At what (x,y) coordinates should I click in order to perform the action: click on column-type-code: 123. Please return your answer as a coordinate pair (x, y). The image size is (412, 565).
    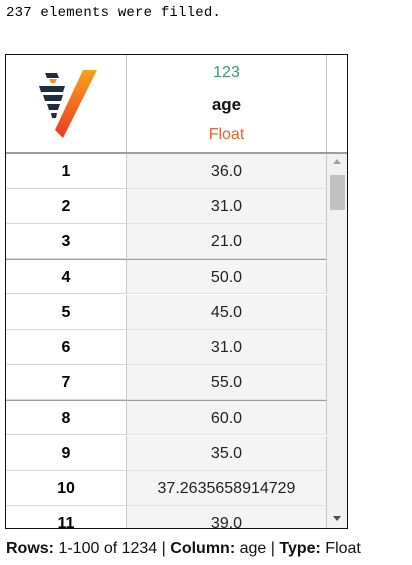
    Looking at the image, I should click on (226, 72).